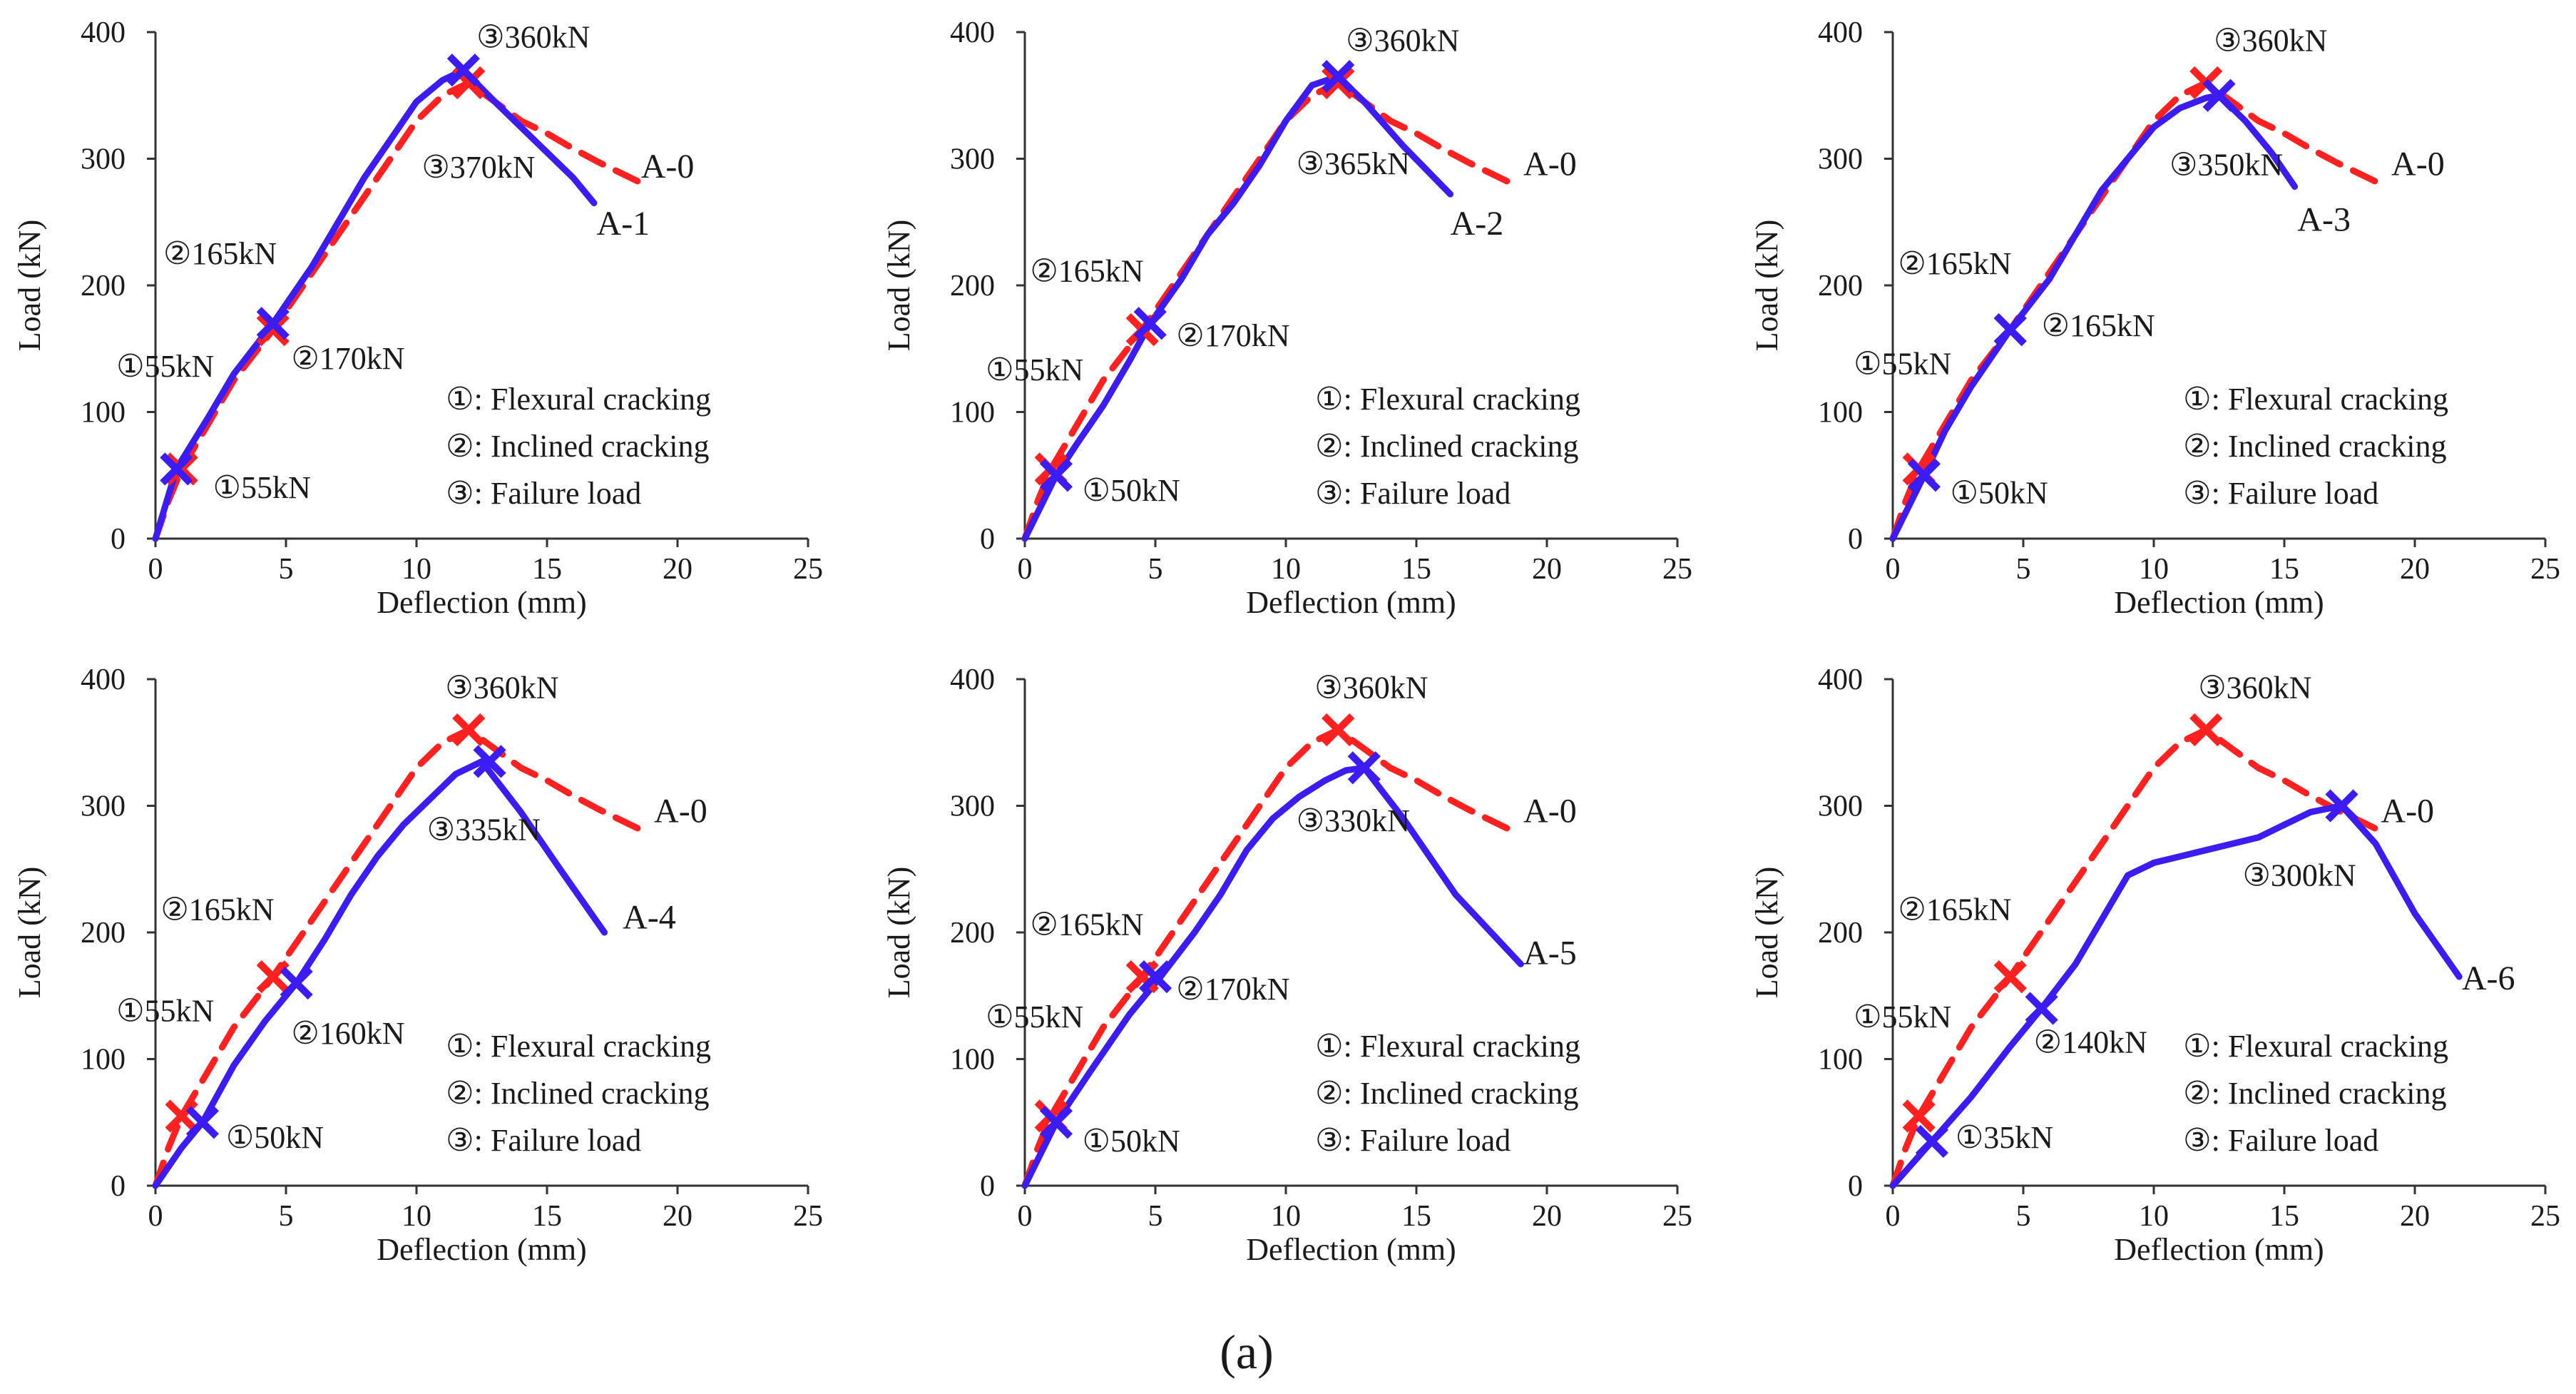  I want to click on marker-a-5-1-stroke-b, so click(1056, 1122).